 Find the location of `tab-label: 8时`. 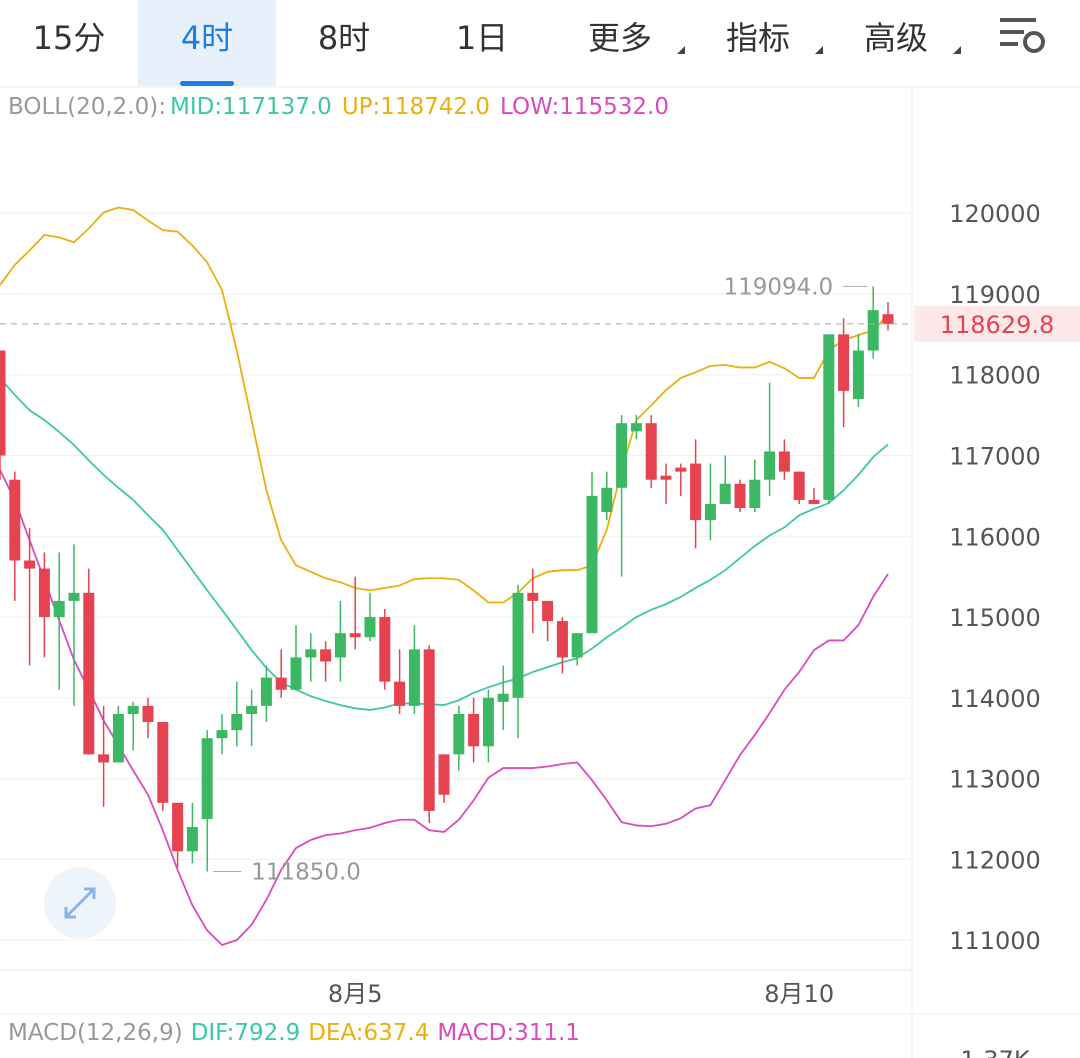

tab-label: 8时 is located at coordinates (344, 38).